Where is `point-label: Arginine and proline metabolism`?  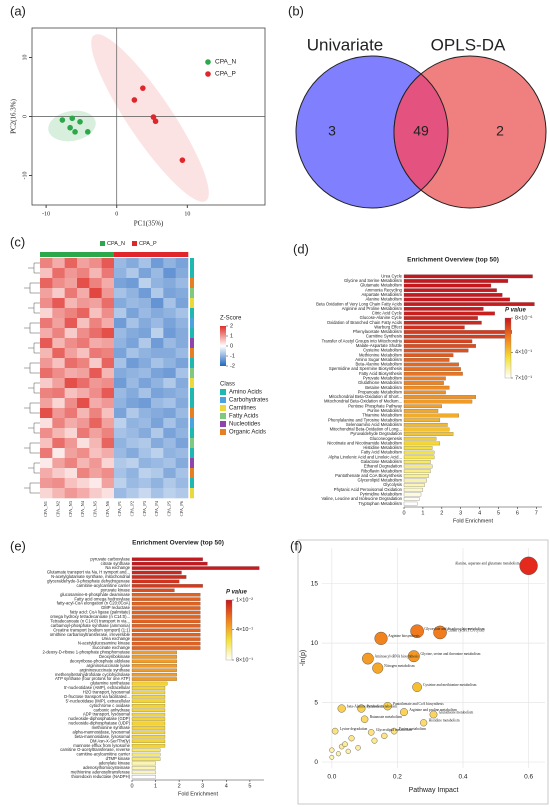 point-label: Arginine and proline metabolism is located at coordinates (433, 710).